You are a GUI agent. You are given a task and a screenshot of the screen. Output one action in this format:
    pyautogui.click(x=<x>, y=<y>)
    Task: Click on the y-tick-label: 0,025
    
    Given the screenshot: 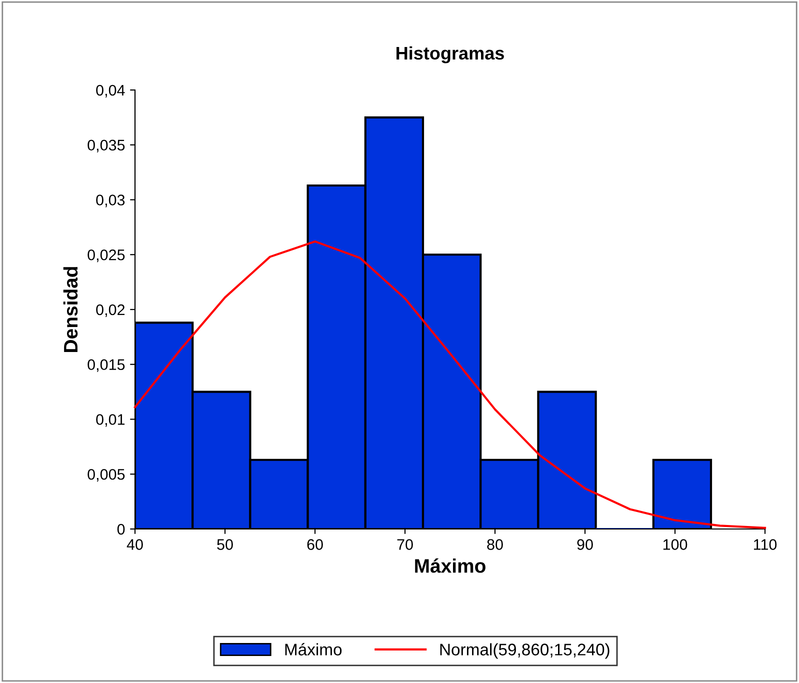 What is the action you would take?
    pyautogui.click(x=106, y=255)
    